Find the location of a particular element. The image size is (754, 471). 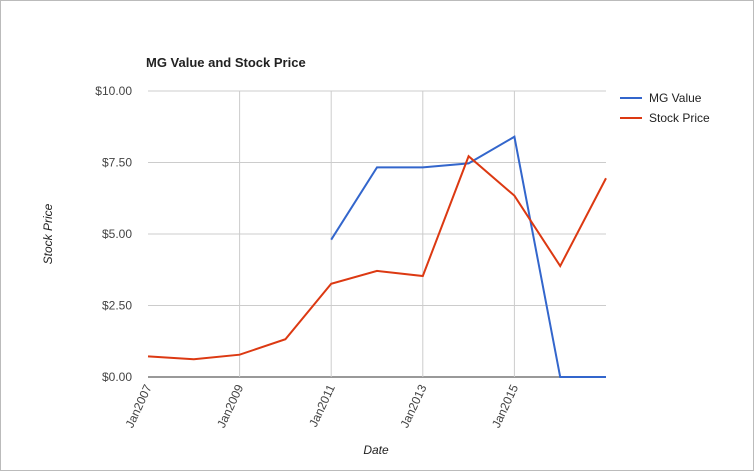

y-tick-label: $2.50 is located at coordinates (117, 306).